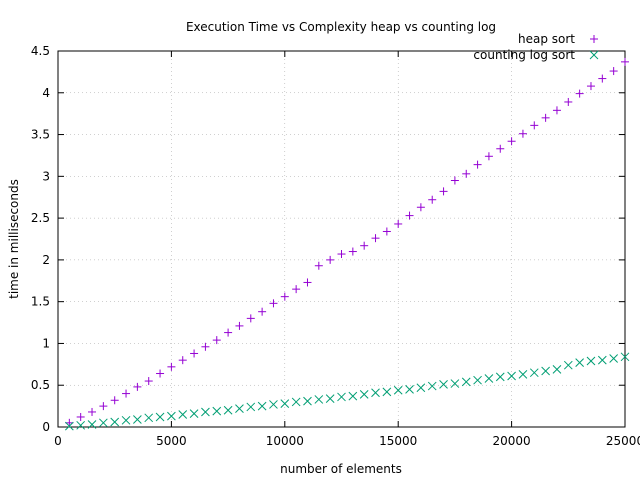  I want to click on y-tick-label: 2.5, so click(40, 218).